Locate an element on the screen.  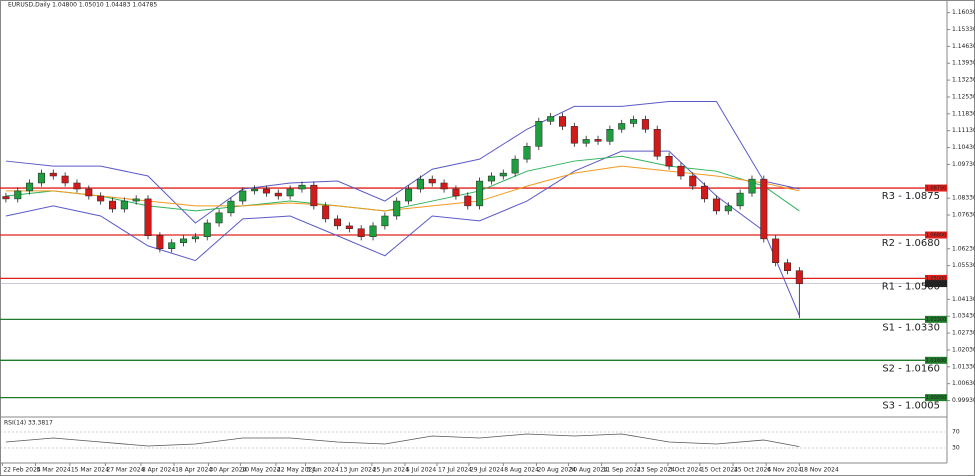
x-tick-label: 3 Jun 2024 is located at coordinates (323, 470).